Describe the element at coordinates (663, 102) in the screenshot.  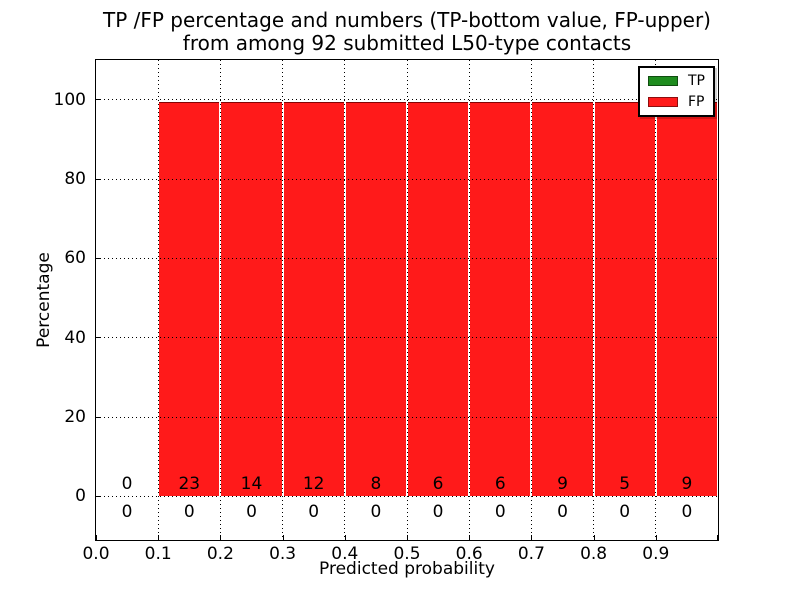
I see `fp-legend-swatch-icon` at that location.